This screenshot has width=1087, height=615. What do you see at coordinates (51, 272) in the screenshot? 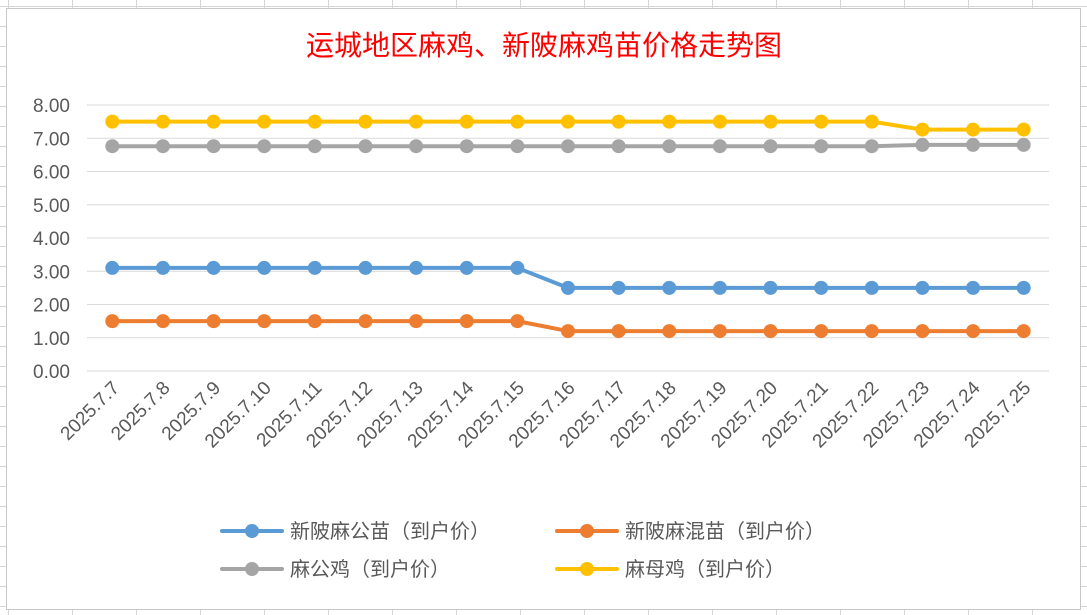
I see `y-tick-label: 3.00` at bounding box center [51, 272].